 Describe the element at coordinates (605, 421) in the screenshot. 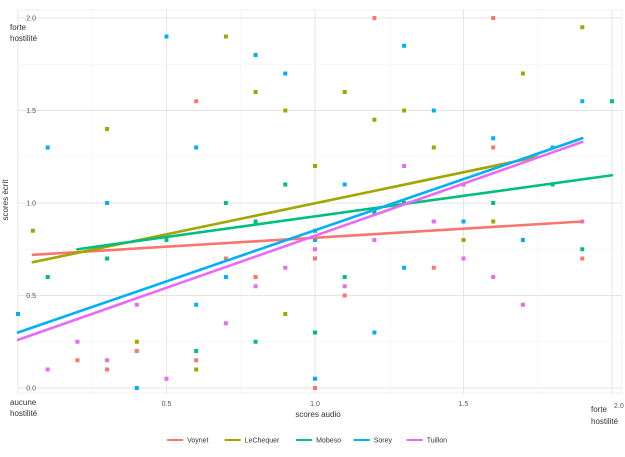

I see `annotation-bottom-right-line2: hostilité` at that location.